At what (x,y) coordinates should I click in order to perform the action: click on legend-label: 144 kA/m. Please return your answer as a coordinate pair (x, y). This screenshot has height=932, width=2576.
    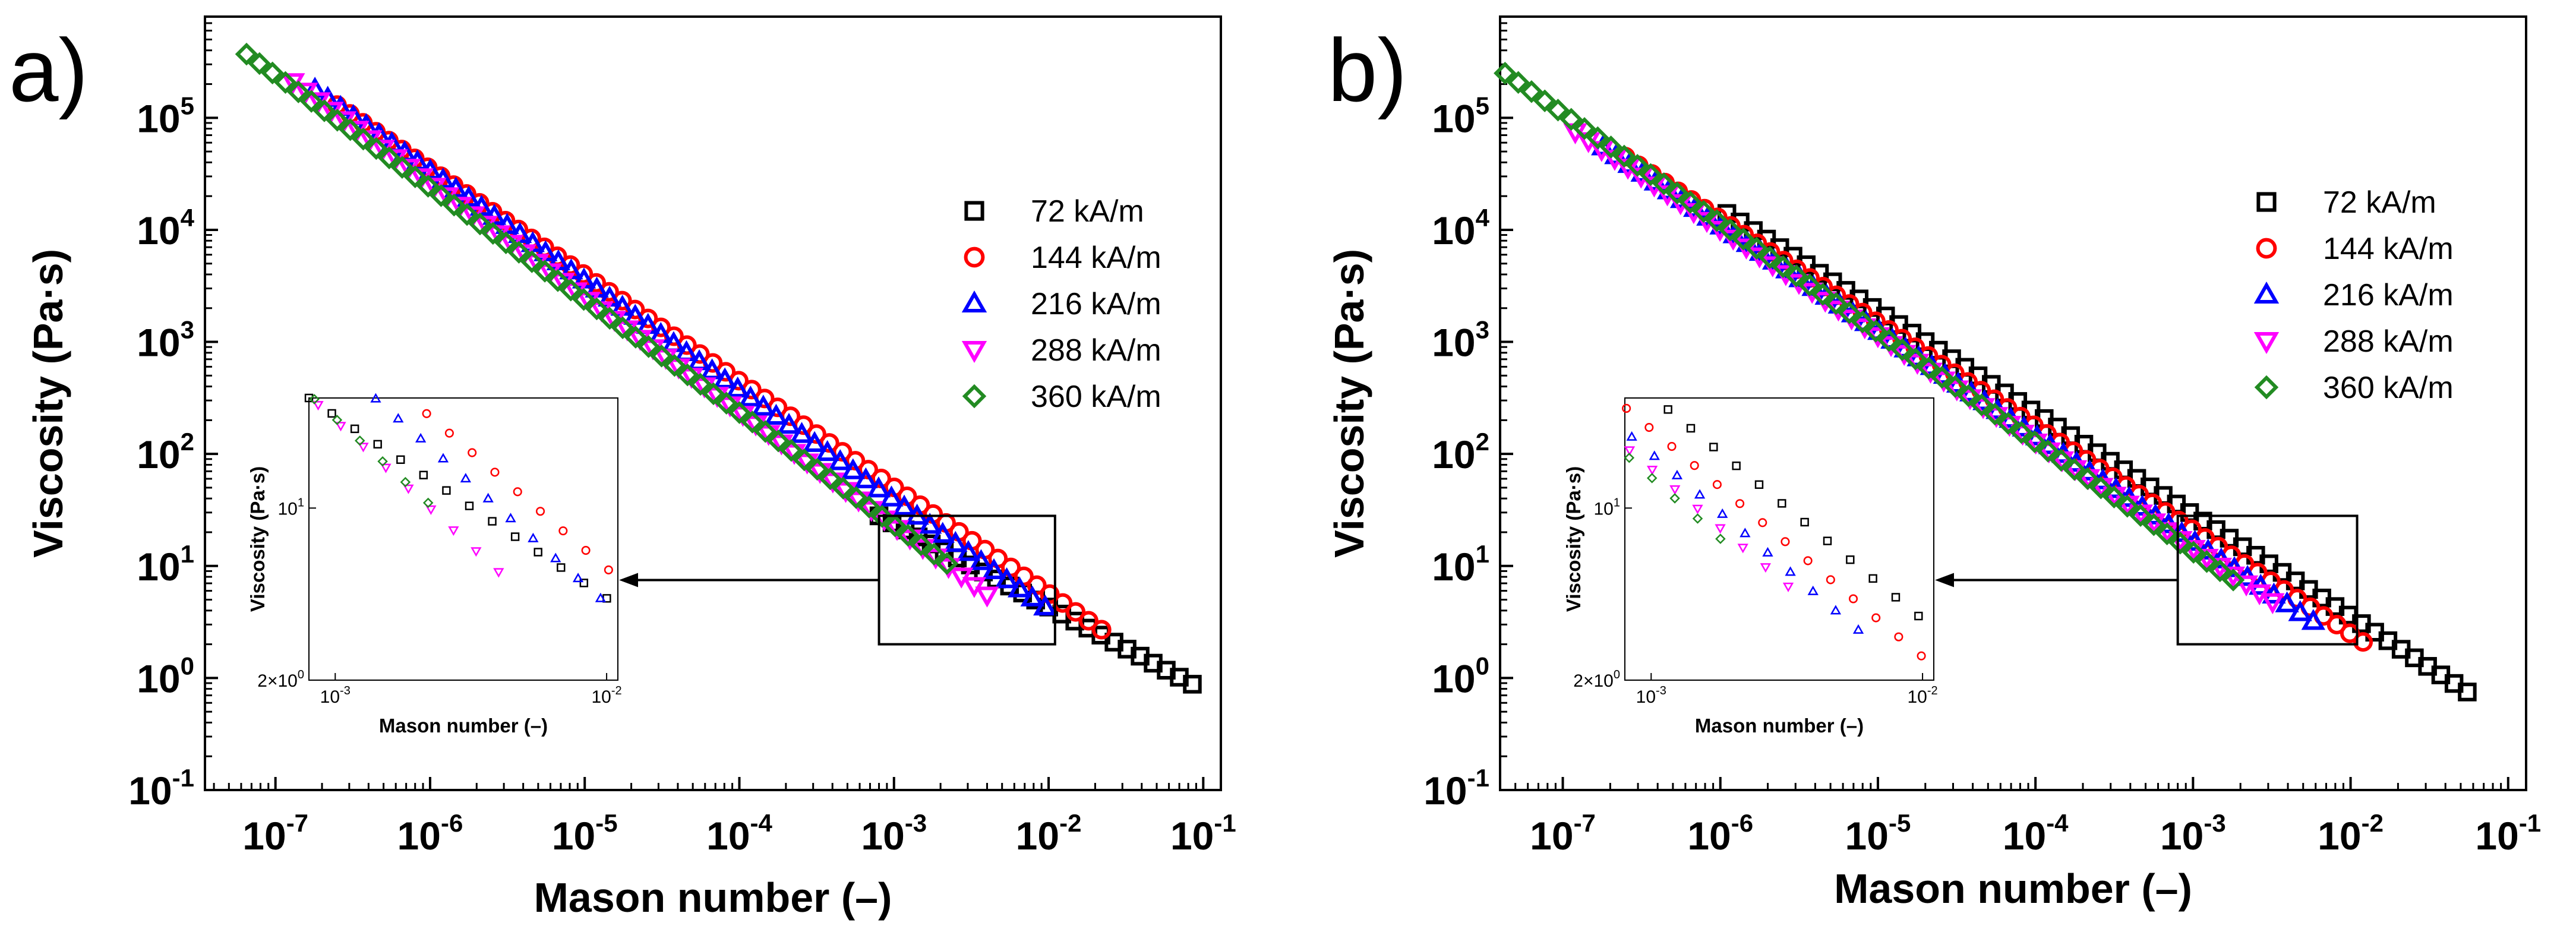
    Looking at the image, I should click on (1096, 258).